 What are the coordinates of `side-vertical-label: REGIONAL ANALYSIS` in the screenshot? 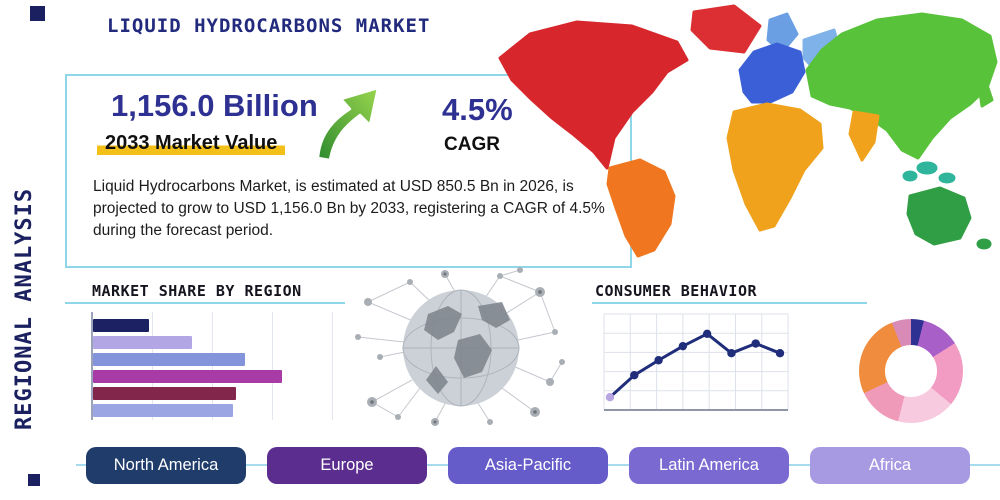 It's located at (24, 308).